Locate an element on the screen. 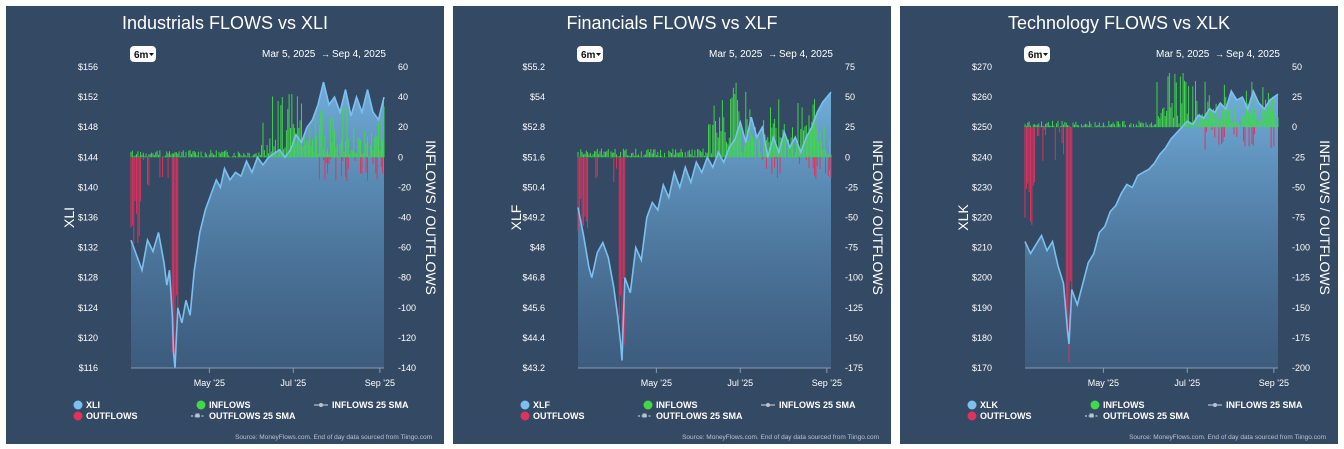 This screenshot has height=449, width=1344. legend-price-label: XLK is located at coordinates (989, 405).